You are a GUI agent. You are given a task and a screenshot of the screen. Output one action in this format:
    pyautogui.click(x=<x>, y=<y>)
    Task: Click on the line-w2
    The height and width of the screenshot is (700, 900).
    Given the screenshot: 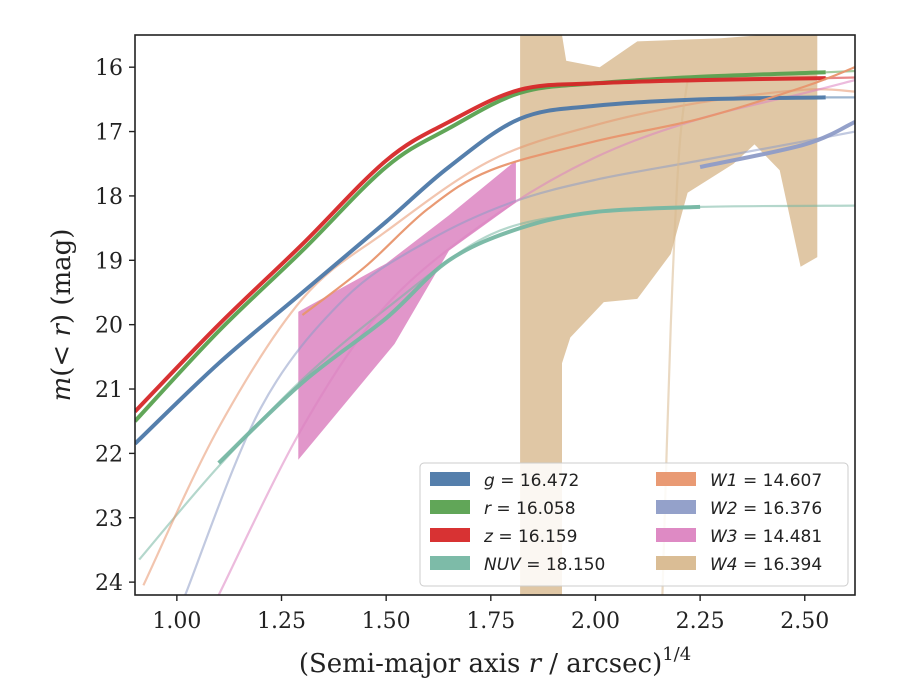 What is the action you would take?
    pyautogui.click(x=777, y=144)
    